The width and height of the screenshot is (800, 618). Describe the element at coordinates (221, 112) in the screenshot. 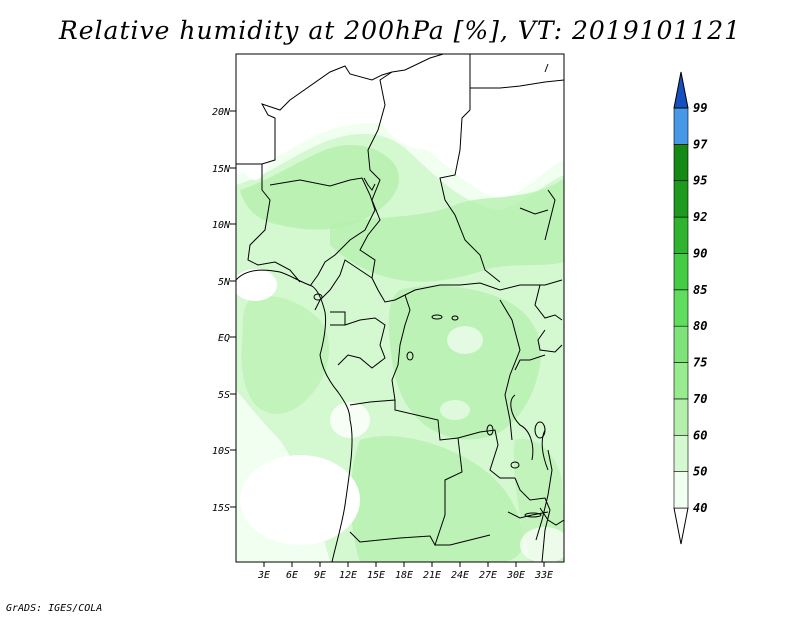

I see `lat-label-20n: 20N` at that location.